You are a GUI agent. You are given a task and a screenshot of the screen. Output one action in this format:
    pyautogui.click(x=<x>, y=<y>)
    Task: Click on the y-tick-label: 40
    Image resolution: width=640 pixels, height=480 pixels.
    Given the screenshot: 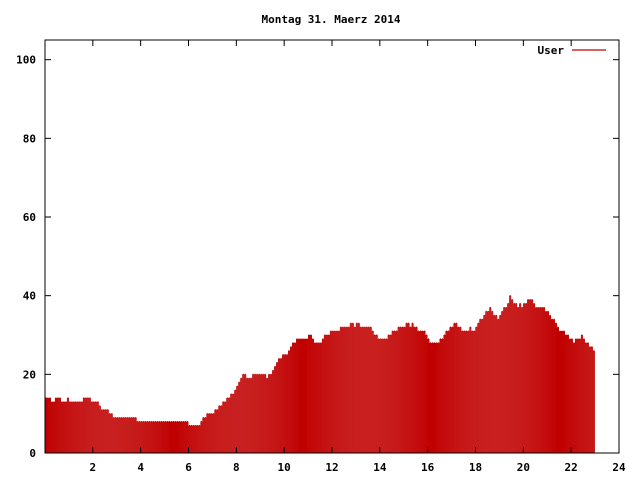 What is the action you would take?
    pyautogui.click(x=29, y=296)
    